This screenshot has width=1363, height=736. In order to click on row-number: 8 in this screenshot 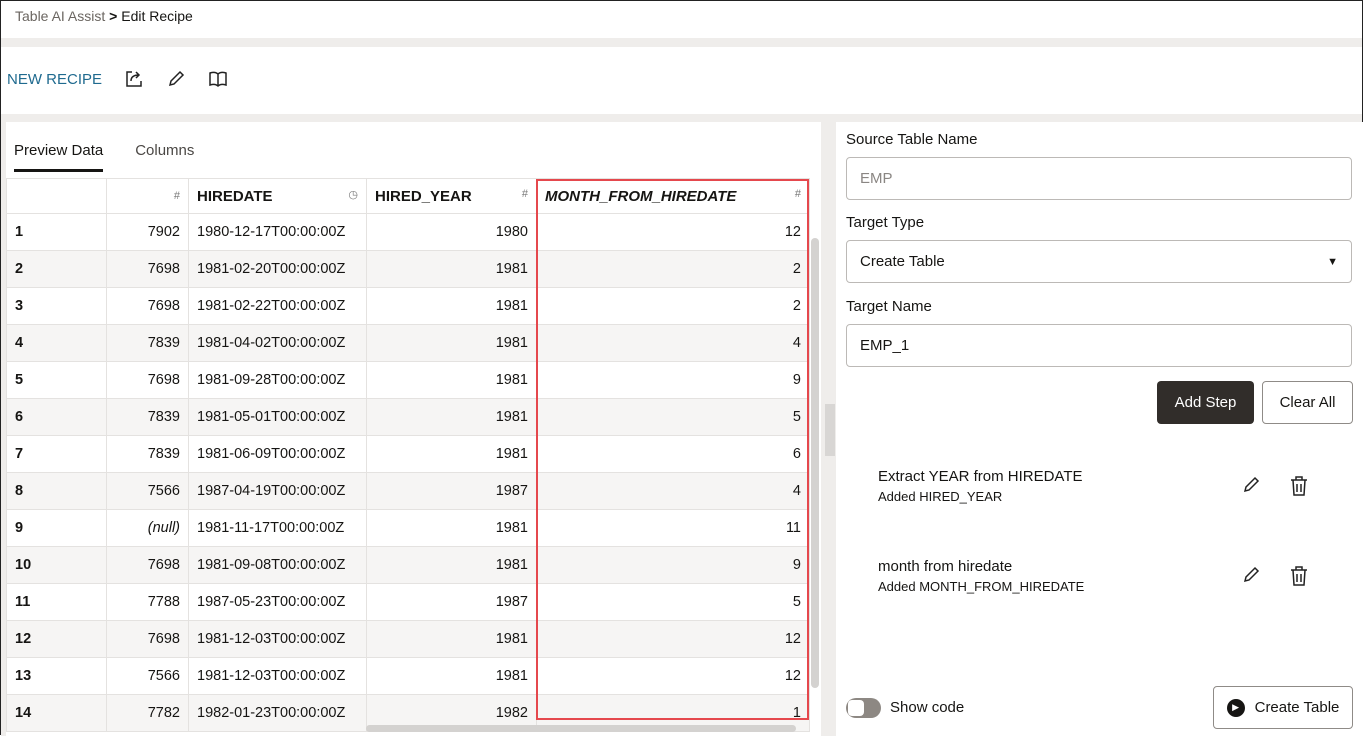, I will do `click(56, 491)`.